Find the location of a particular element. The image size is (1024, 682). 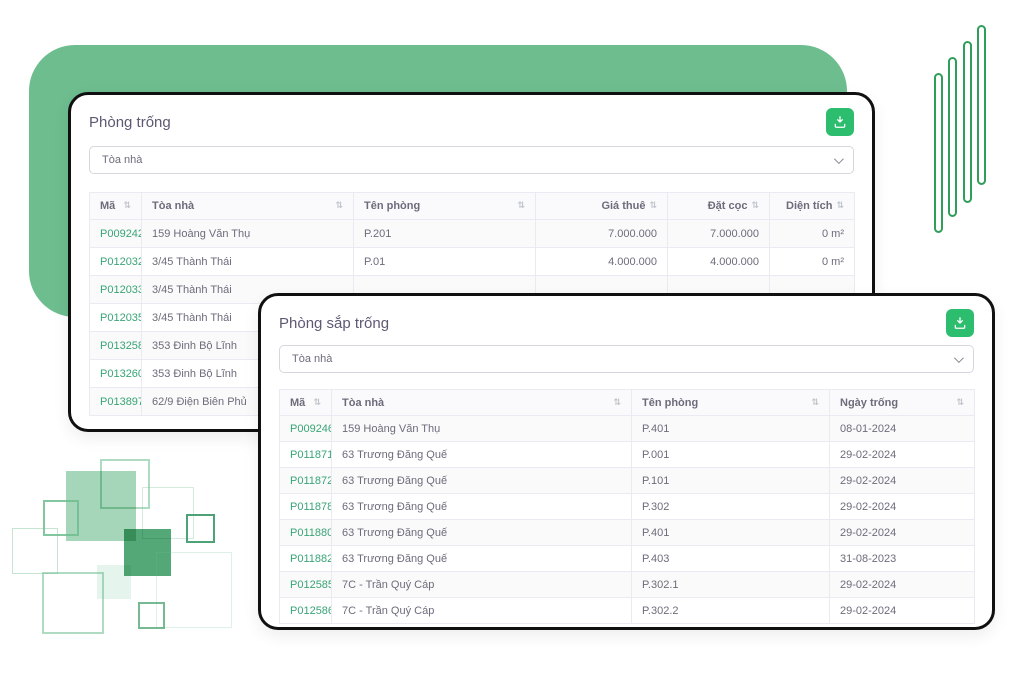

deposit-cell: 7.000.000 is located at coordinates (718, 233).